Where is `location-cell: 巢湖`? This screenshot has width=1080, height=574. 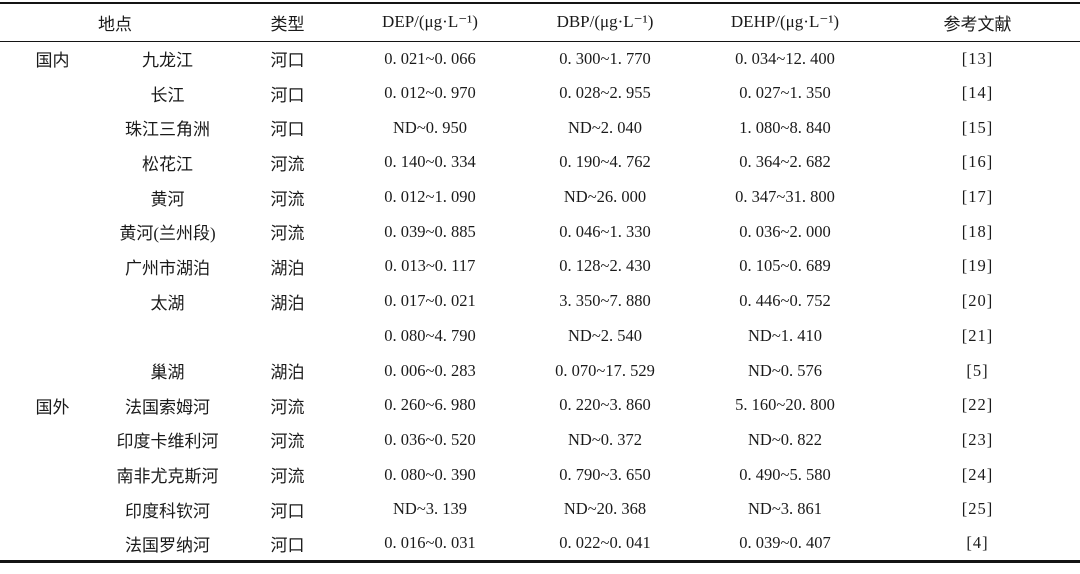
location-cell: 巢湖 is located at coordinates (167, 373).